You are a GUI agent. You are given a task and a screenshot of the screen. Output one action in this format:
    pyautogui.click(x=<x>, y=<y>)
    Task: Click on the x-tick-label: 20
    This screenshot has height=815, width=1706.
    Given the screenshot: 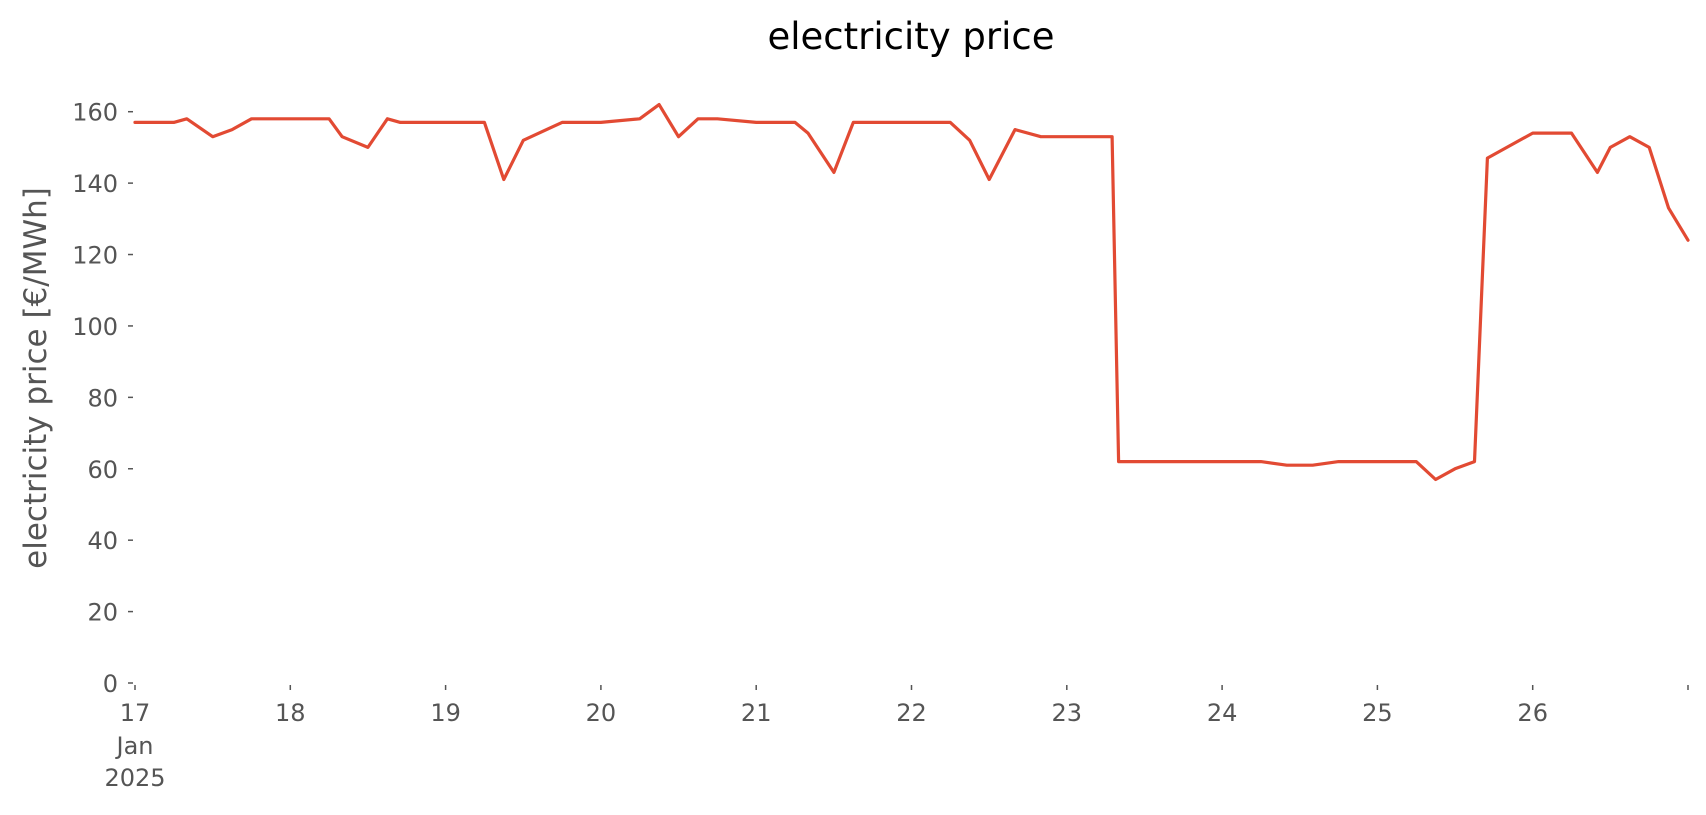 What is the action you would take?
    pyautogui.click(x=601, y=713)
    